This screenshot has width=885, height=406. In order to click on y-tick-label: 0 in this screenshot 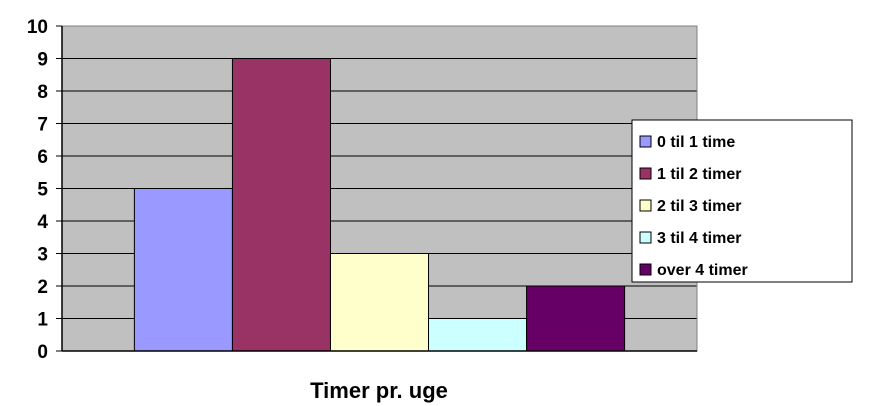, I will do `click(42, 352)`.